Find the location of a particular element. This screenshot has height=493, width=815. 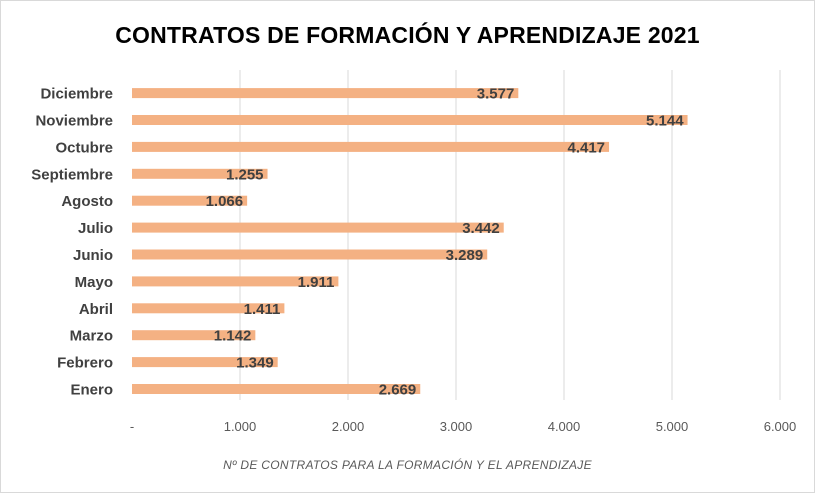

category-label: Junio is located at coordinates (93, 255).